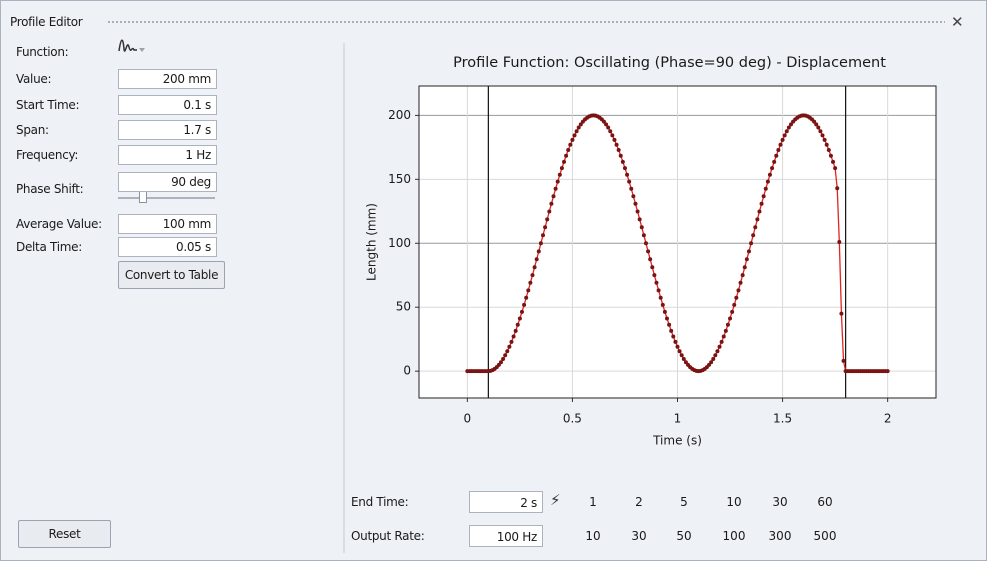 This screenshot has width=987, height=561. Describe the element at coordinates (403, 307) in the screenshot. I see `y-tick-label: 50` at that location.